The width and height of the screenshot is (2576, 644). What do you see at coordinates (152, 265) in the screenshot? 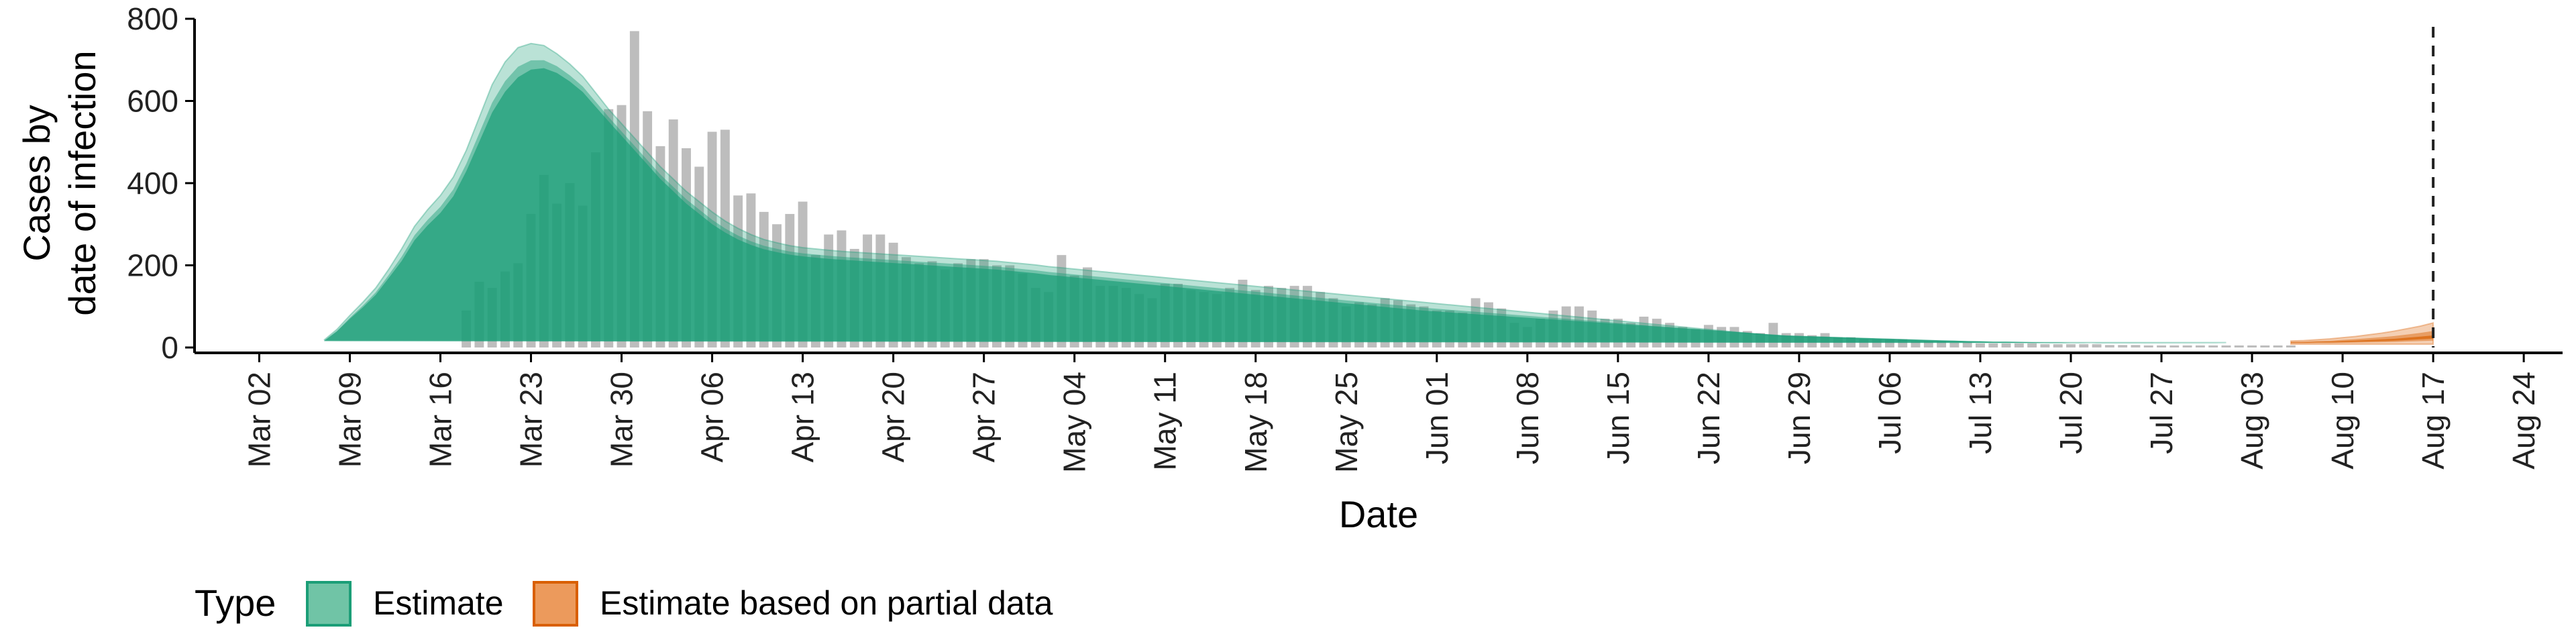
I see `y-tick-label: 200` at bounding box center [152, 265].